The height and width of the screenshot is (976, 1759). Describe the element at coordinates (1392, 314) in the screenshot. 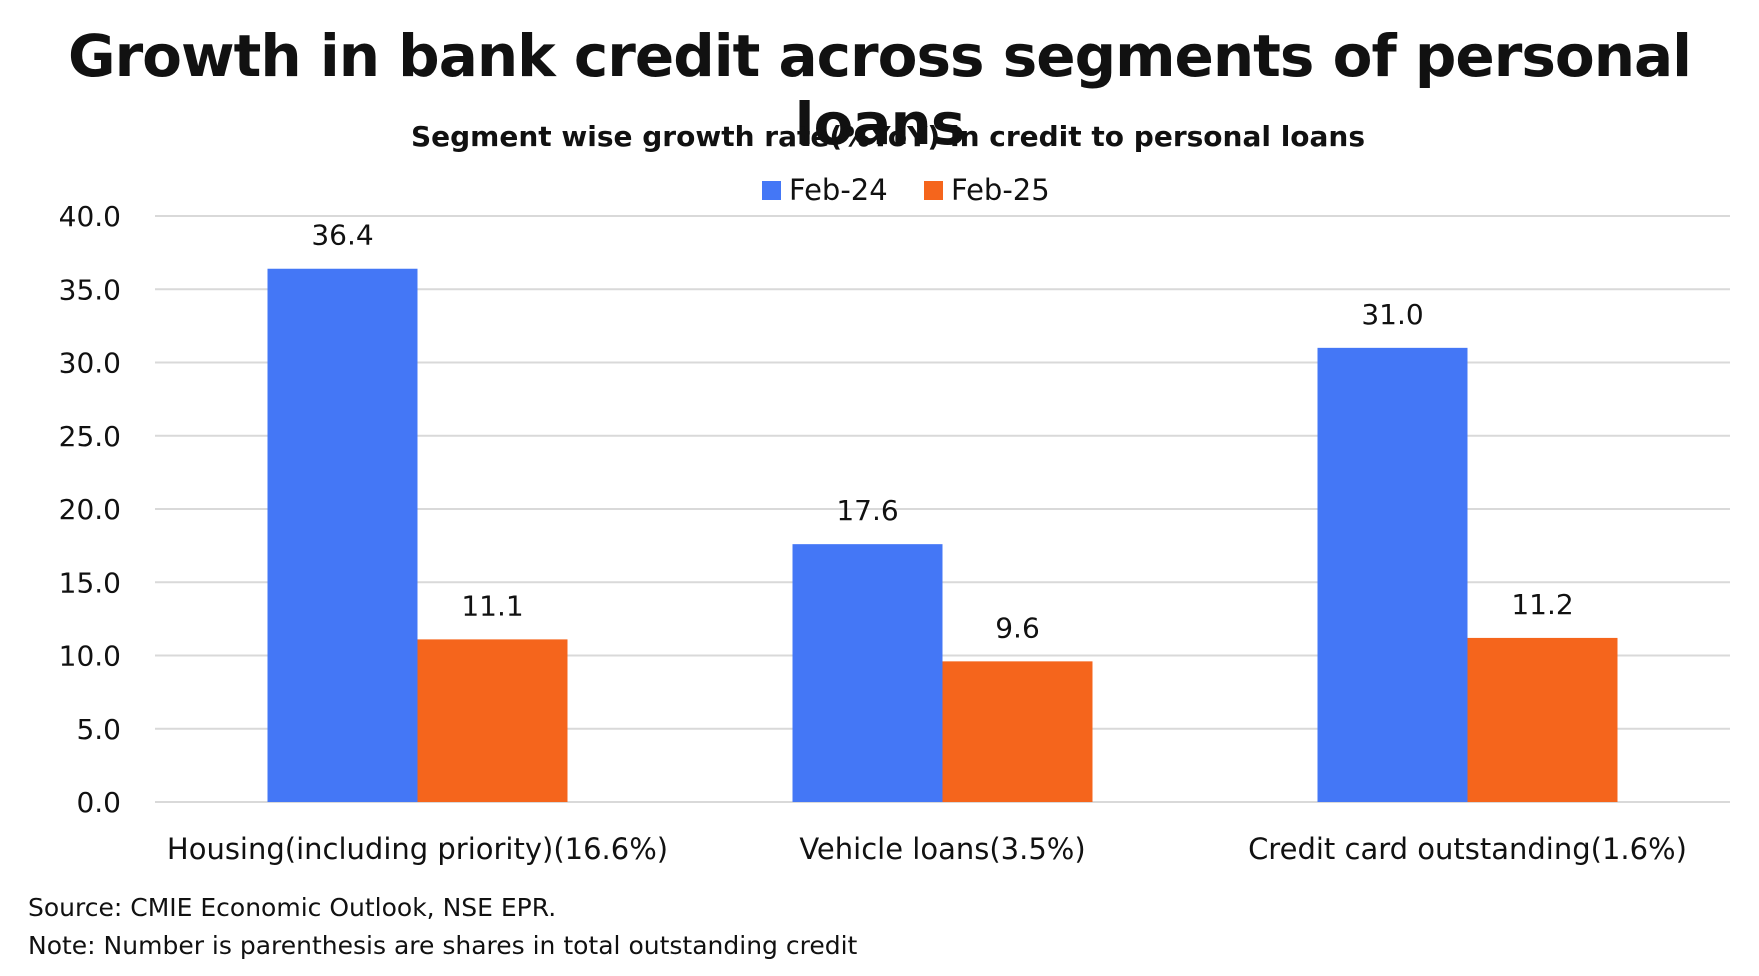

I see `data-label: 31.0` at that location.